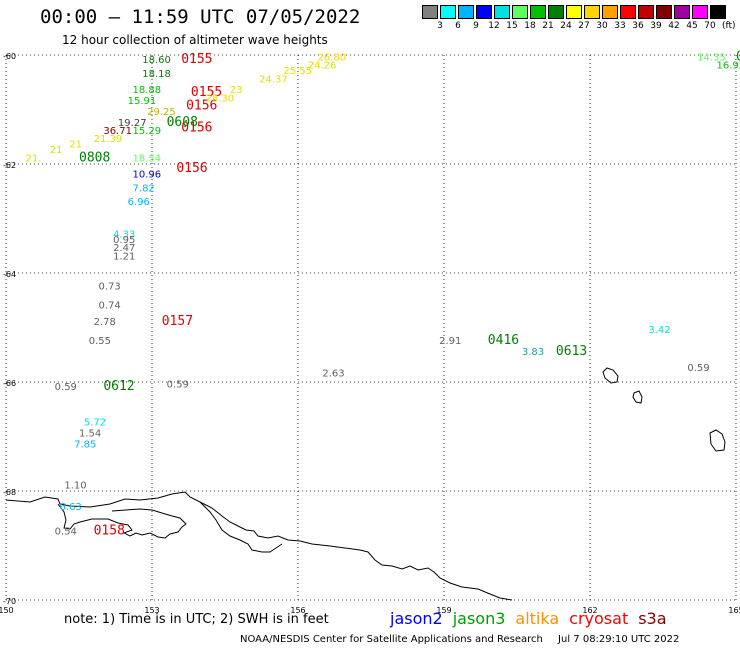 The height and width of the screenshot is (650, 740). I want to click on color-scale-label: 27, so click(584, 26).